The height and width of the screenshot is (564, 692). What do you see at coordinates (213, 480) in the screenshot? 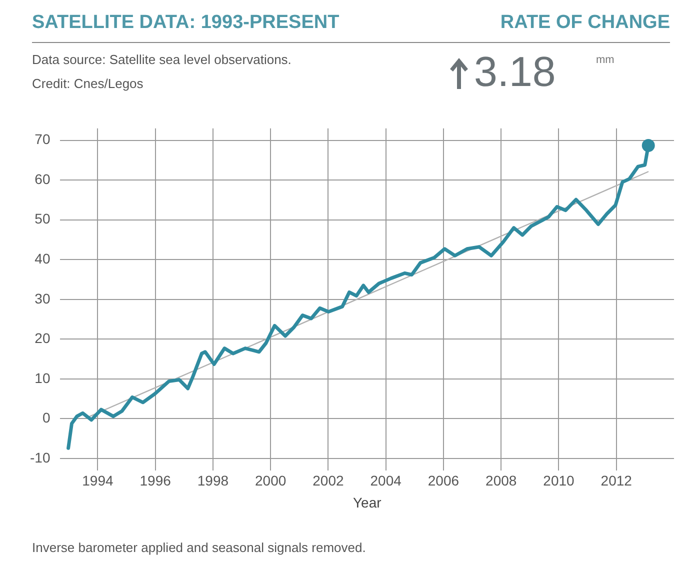
I see `x-tick-label: 1998` at bounding box center [213, 480].